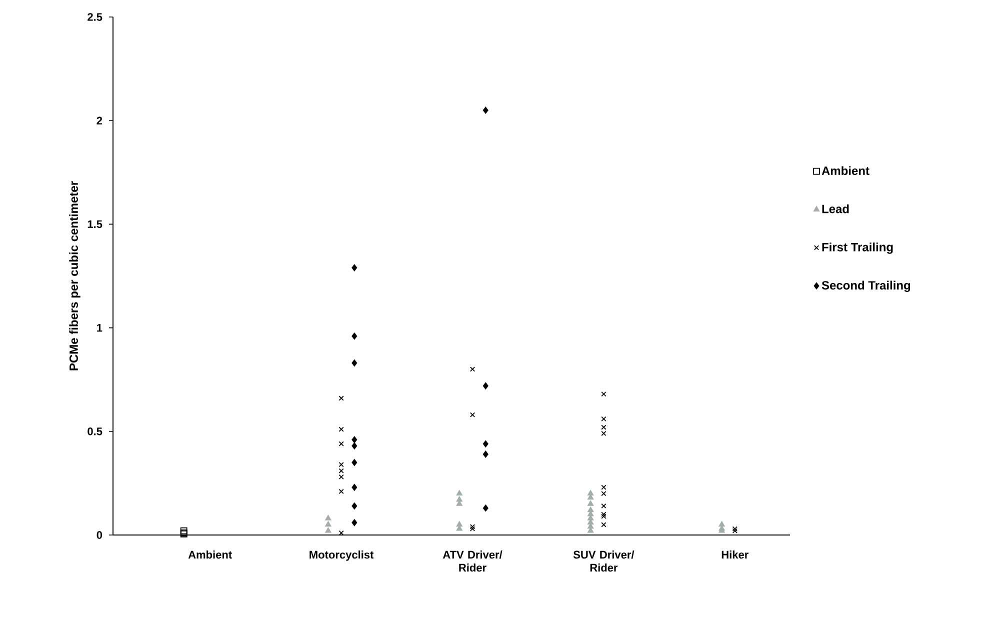 The width and height of the screenshot is (997, 617). Describe the element at coordinates (735, 554) in the screenshot. I see `x-tick-label: Hiker` at that location.